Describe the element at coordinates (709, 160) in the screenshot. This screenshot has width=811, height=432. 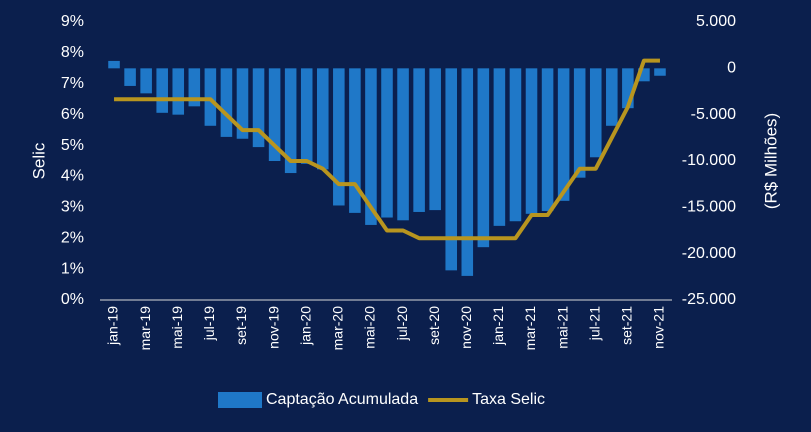
I see `y2-tick-label: -10.000` at that location.